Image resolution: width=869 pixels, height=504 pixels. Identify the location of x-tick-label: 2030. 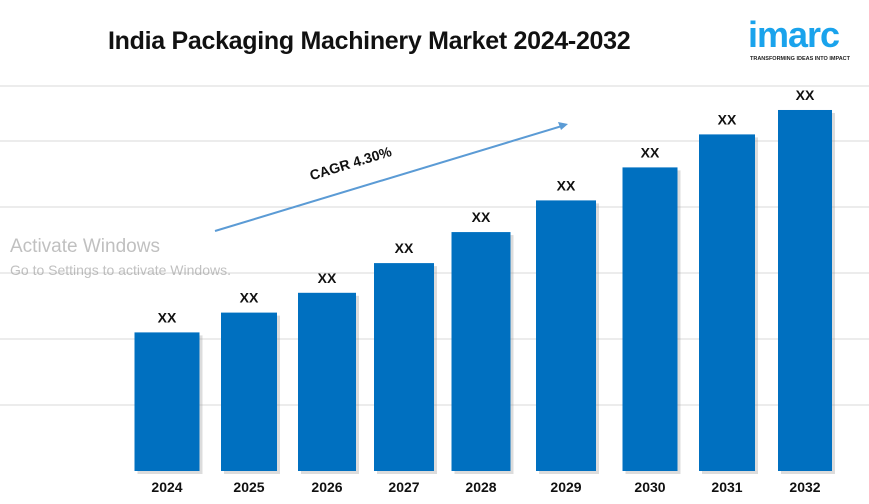
(649, 487).